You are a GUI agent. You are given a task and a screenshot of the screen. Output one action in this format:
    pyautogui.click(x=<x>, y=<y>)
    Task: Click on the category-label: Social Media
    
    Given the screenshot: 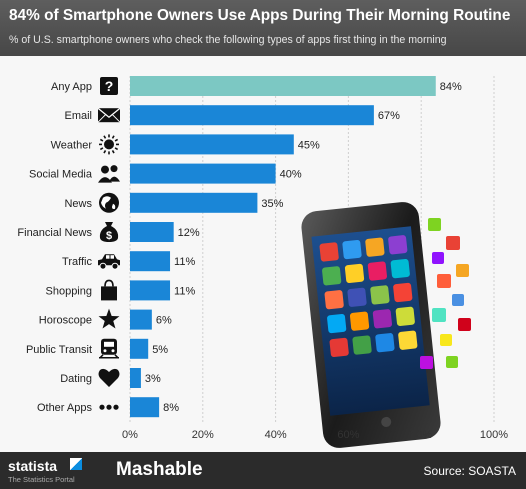 What is the action you would take?
    pyautogui.click(x=61, y=175)
    